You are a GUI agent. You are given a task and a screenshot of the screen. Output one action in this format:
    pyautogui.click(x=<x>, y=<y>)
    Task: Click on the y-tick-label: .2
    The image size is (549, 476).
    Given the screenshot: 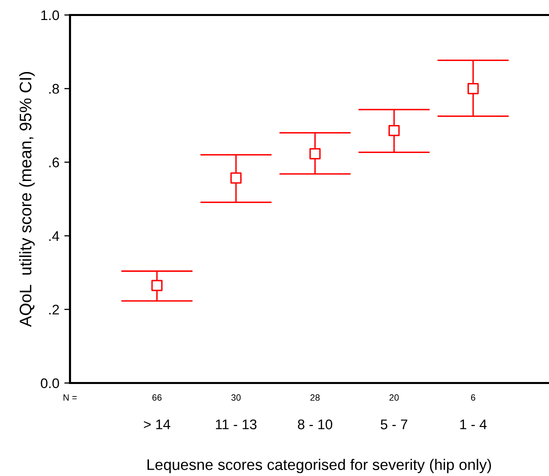 What is the action you would take?
    pyautogui.click(x=54, y=309)
    